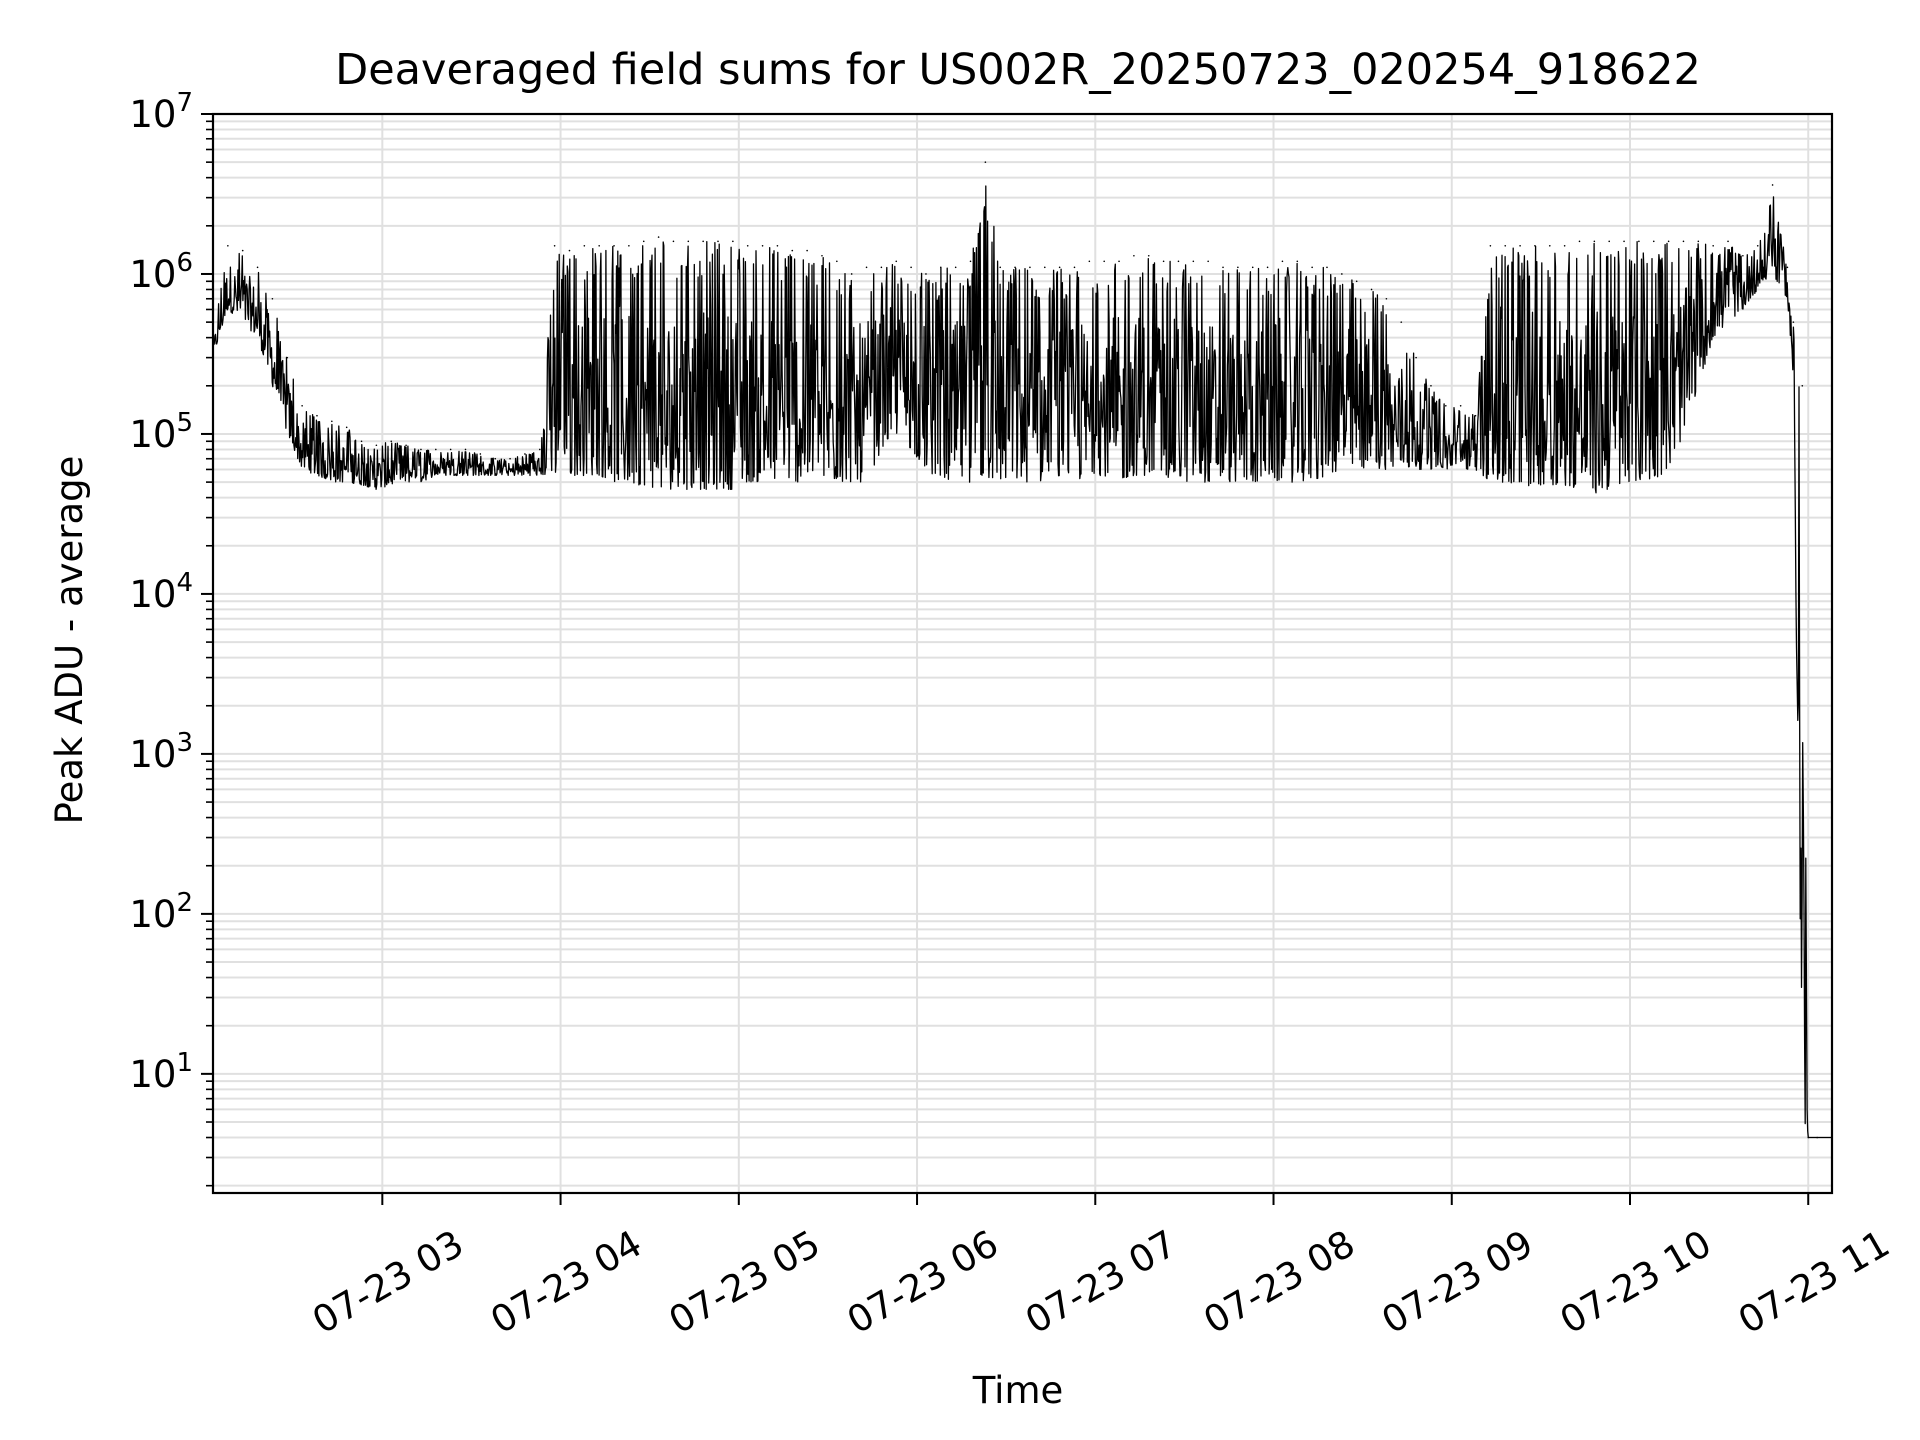 Image resolution: width=1920 pixels, height=1440 pixels. Describe the element at coordinates (69, 640) in the screenshot. I see `y-axis-label: Peak ADU - average` at that location.